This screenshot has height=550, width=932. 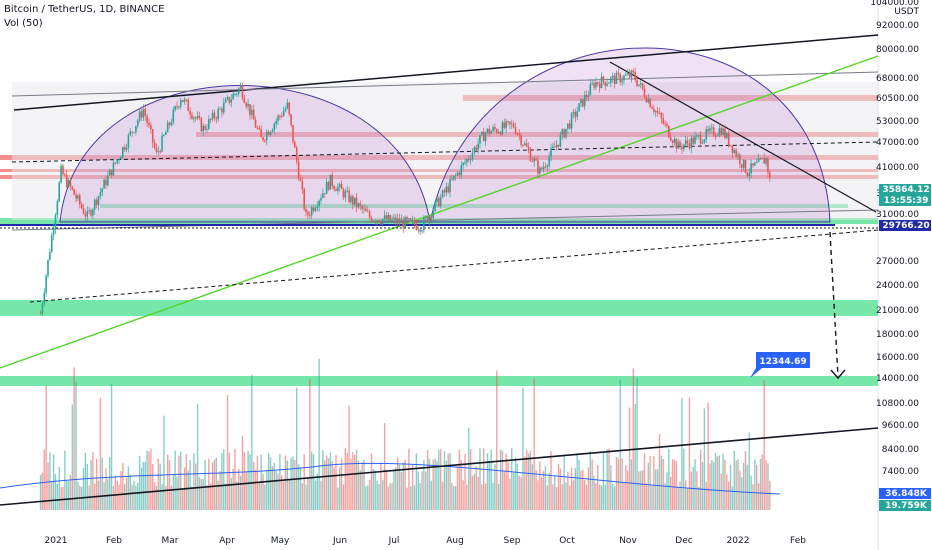 I want to click on support-tag-text: 29766.20, so click(x=905, y=226).